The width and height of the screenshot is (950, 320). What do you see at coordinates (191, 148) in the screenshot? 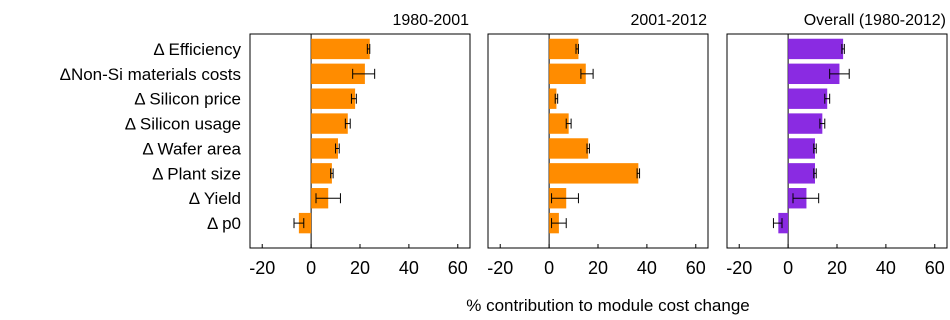
I see `category-label: Δ Wafer area` at bounding box center [191, 148].